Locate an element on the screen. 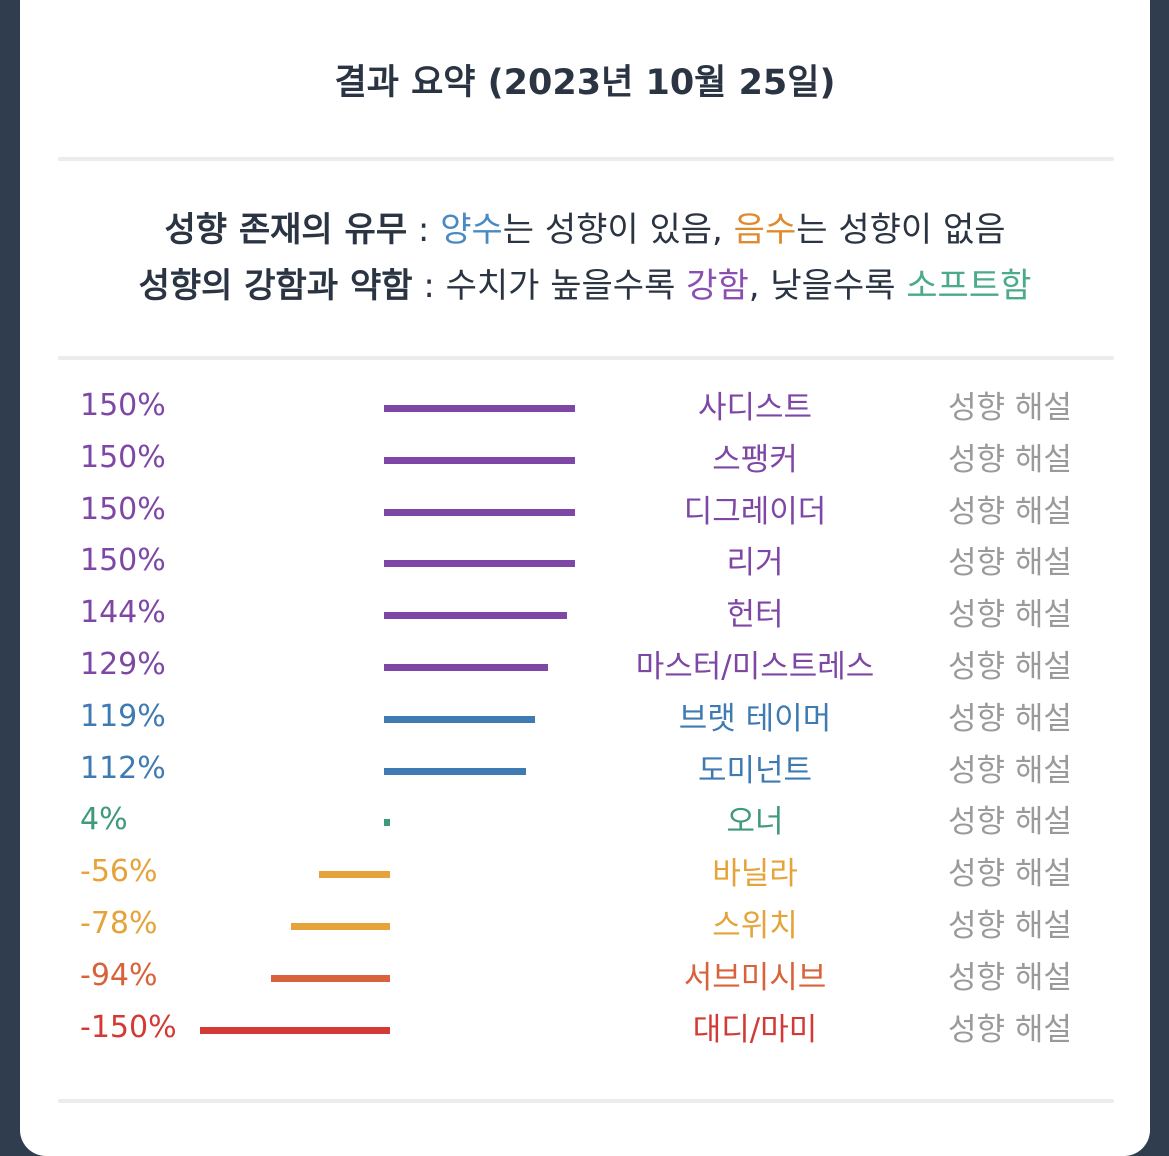  result-row: 150% 스팽커 성향 해설 is located at coordinates (585, 461).